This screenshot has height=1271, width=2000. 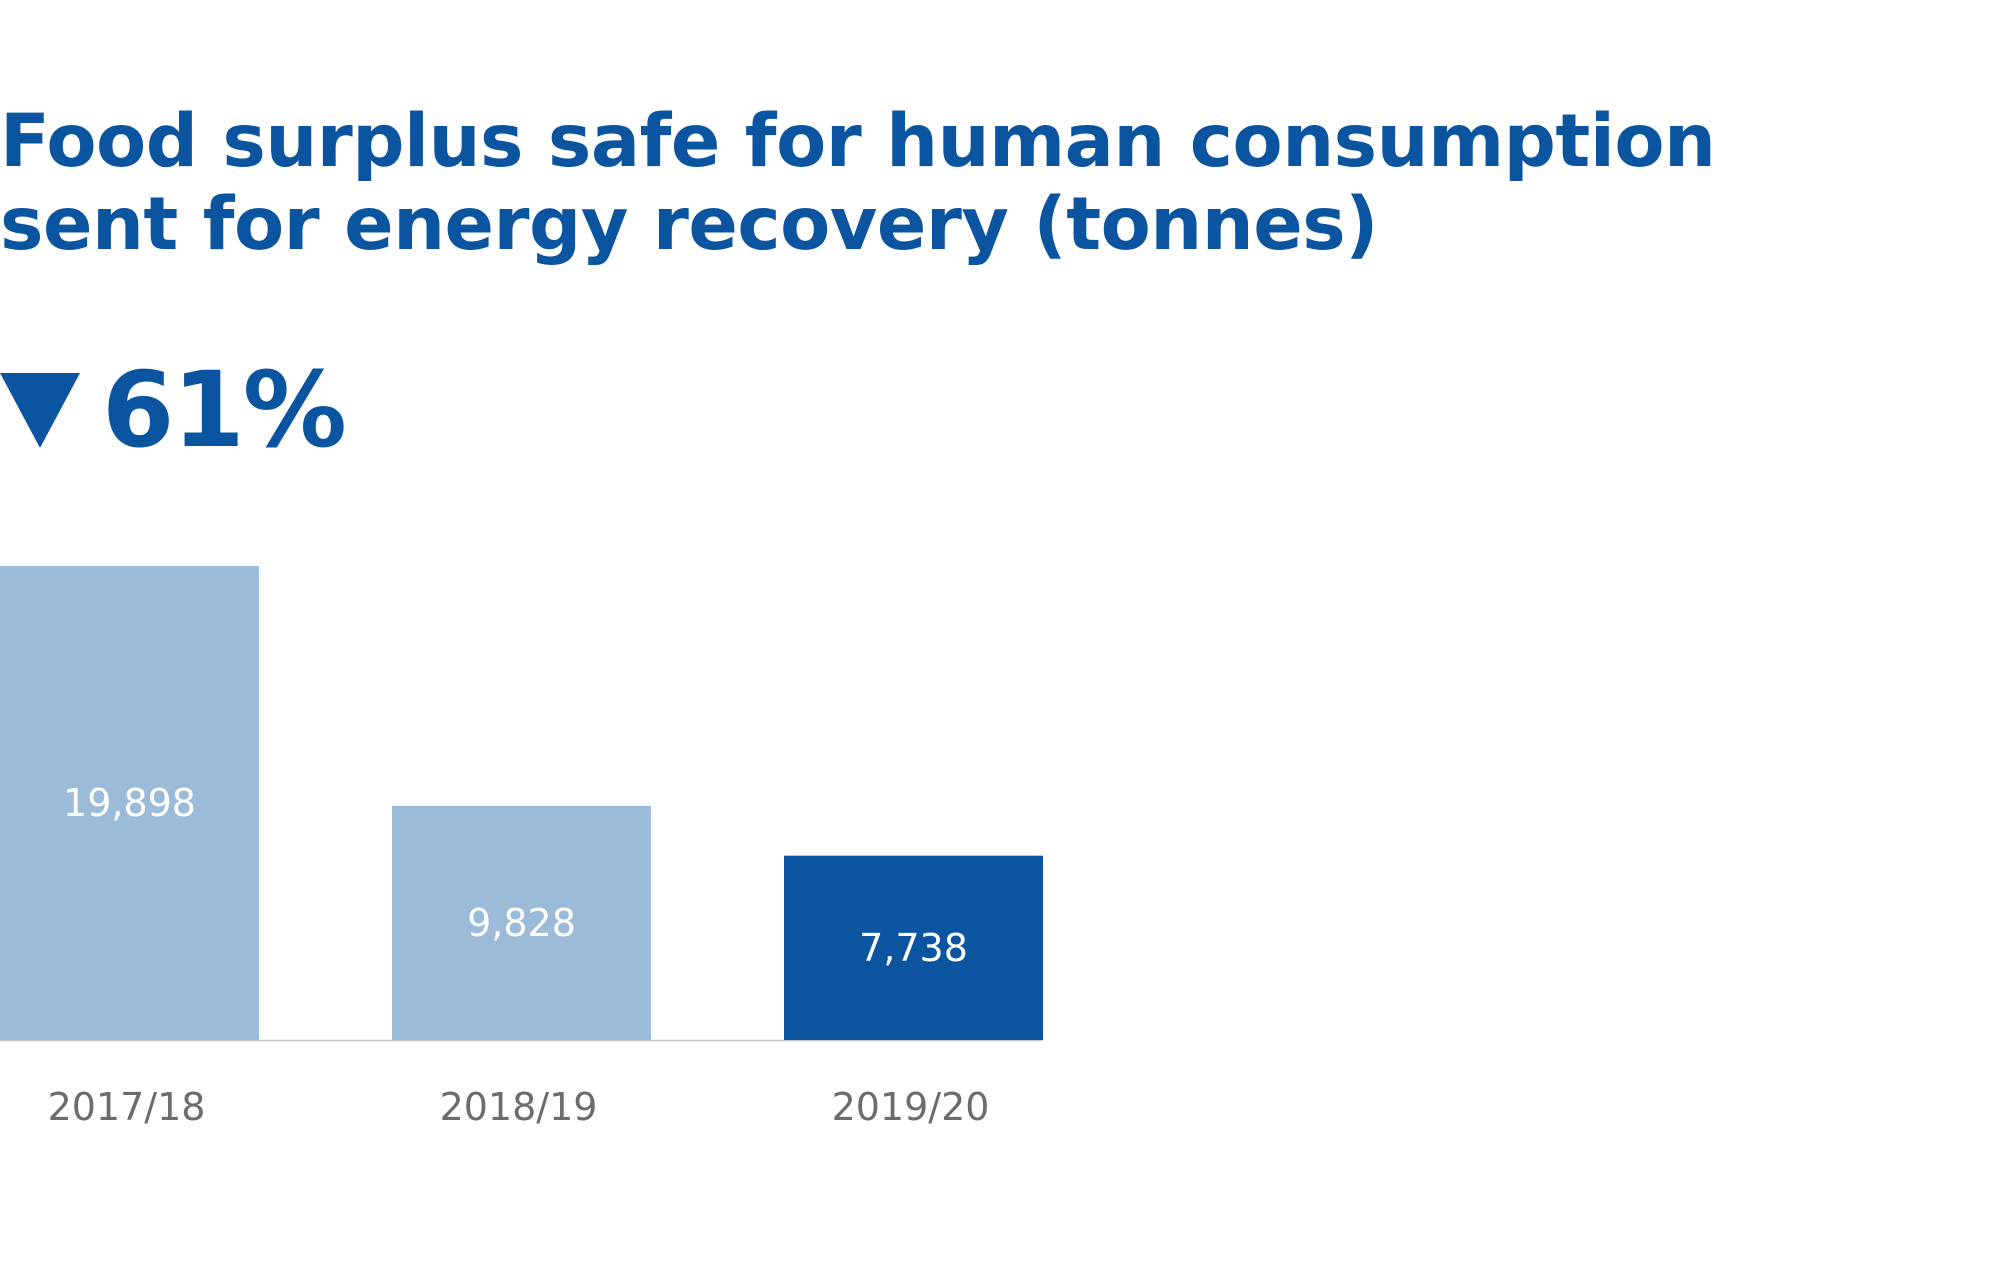 I want to click on bar-value-label: 19,898, so click(x=129, y=803).